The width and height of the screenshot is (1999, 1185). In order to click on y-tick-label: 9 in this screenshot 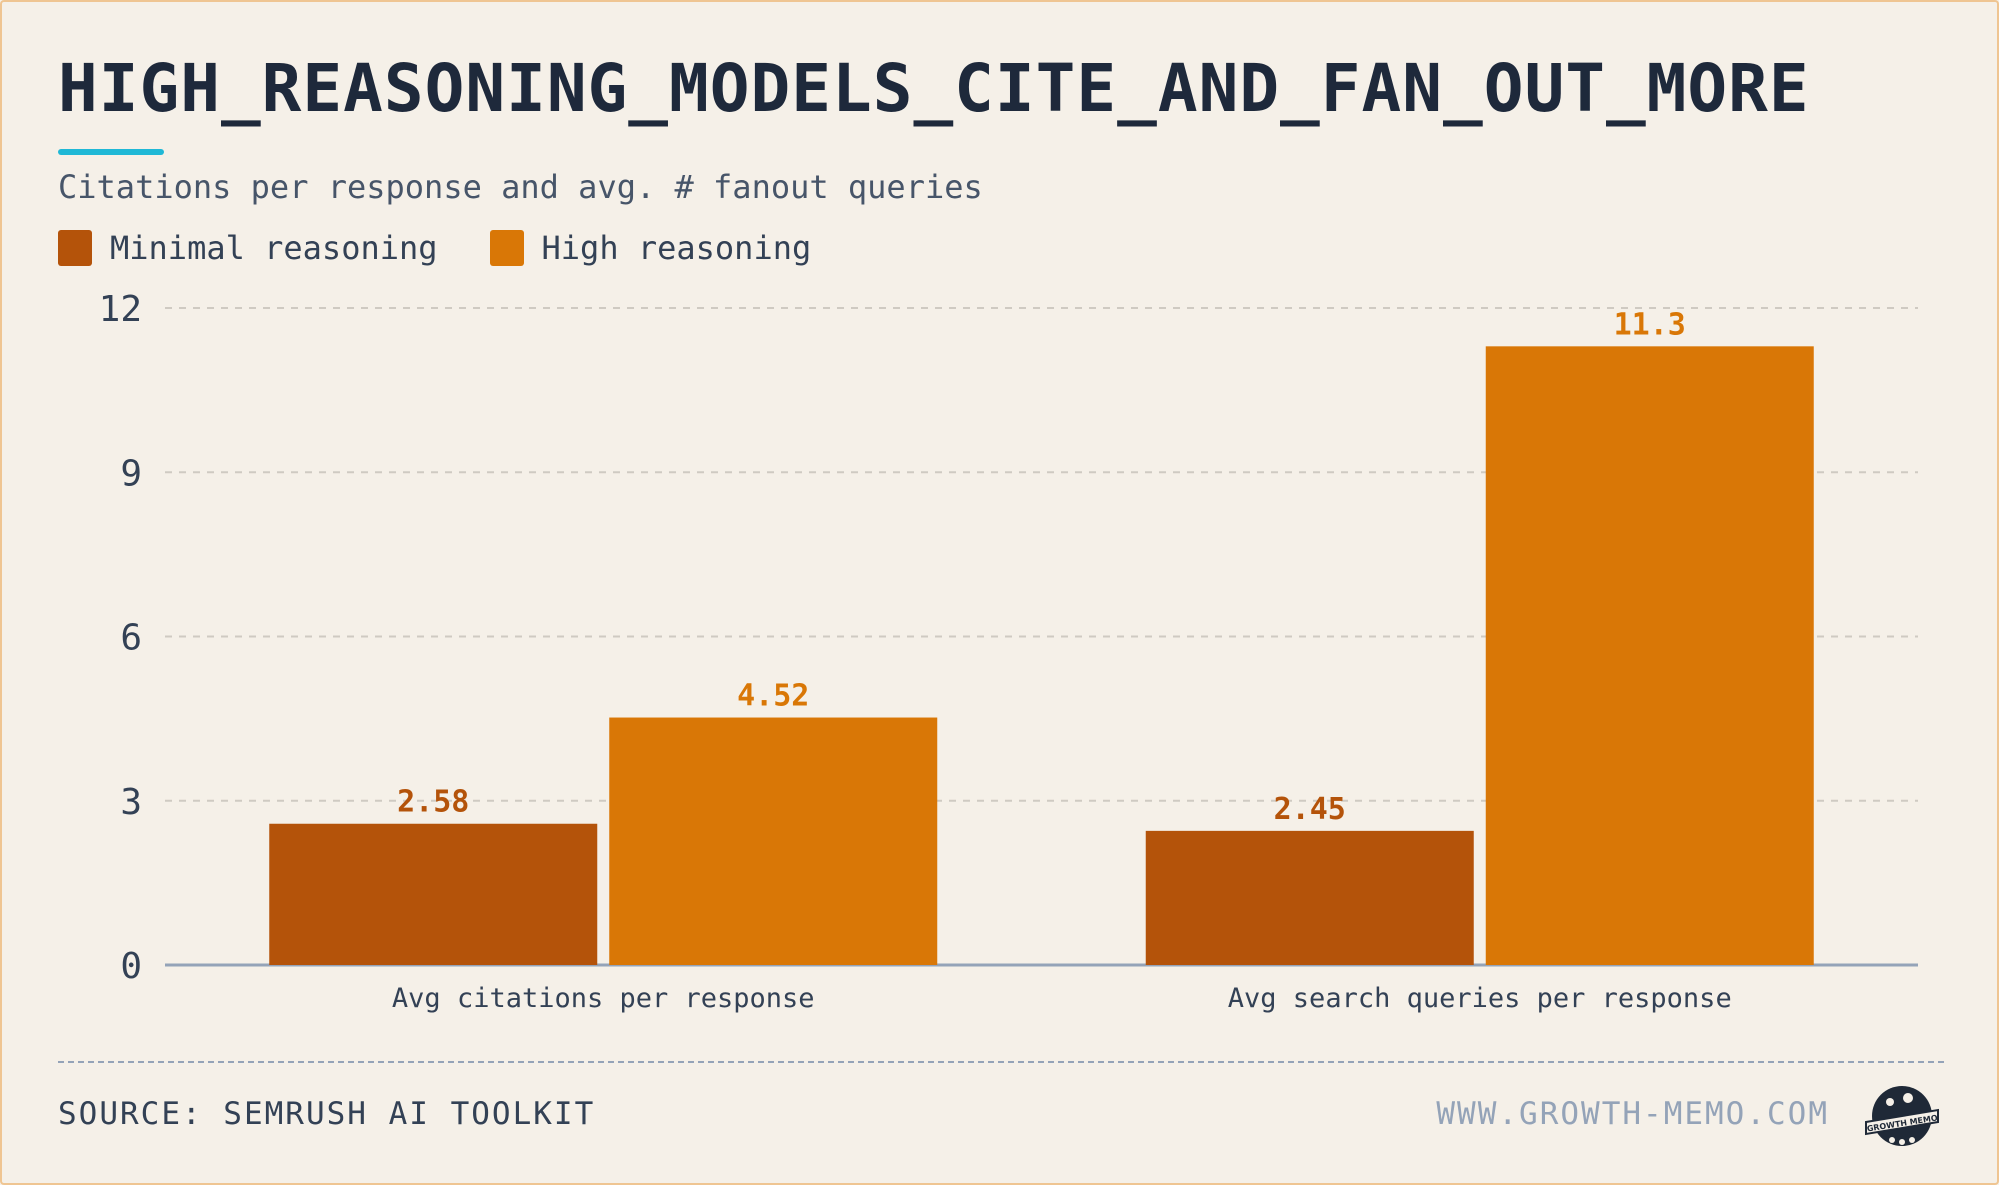, I will do `click(131, 473)`.